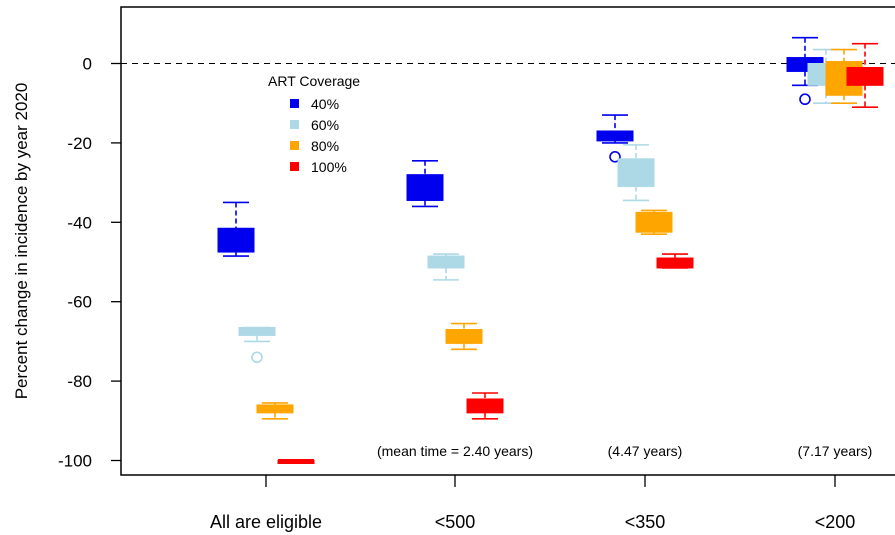 This screenshot has height=535, width=895. Describe the element at coordinates (325, 125) in the screenshot. I see `legend-entry-label: 60%` at that location.